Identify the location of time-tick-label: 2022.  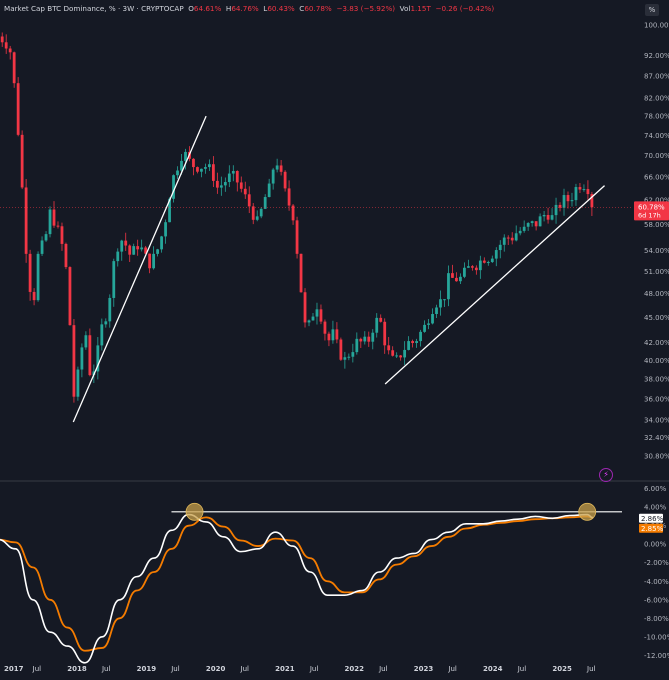
(354, 669).